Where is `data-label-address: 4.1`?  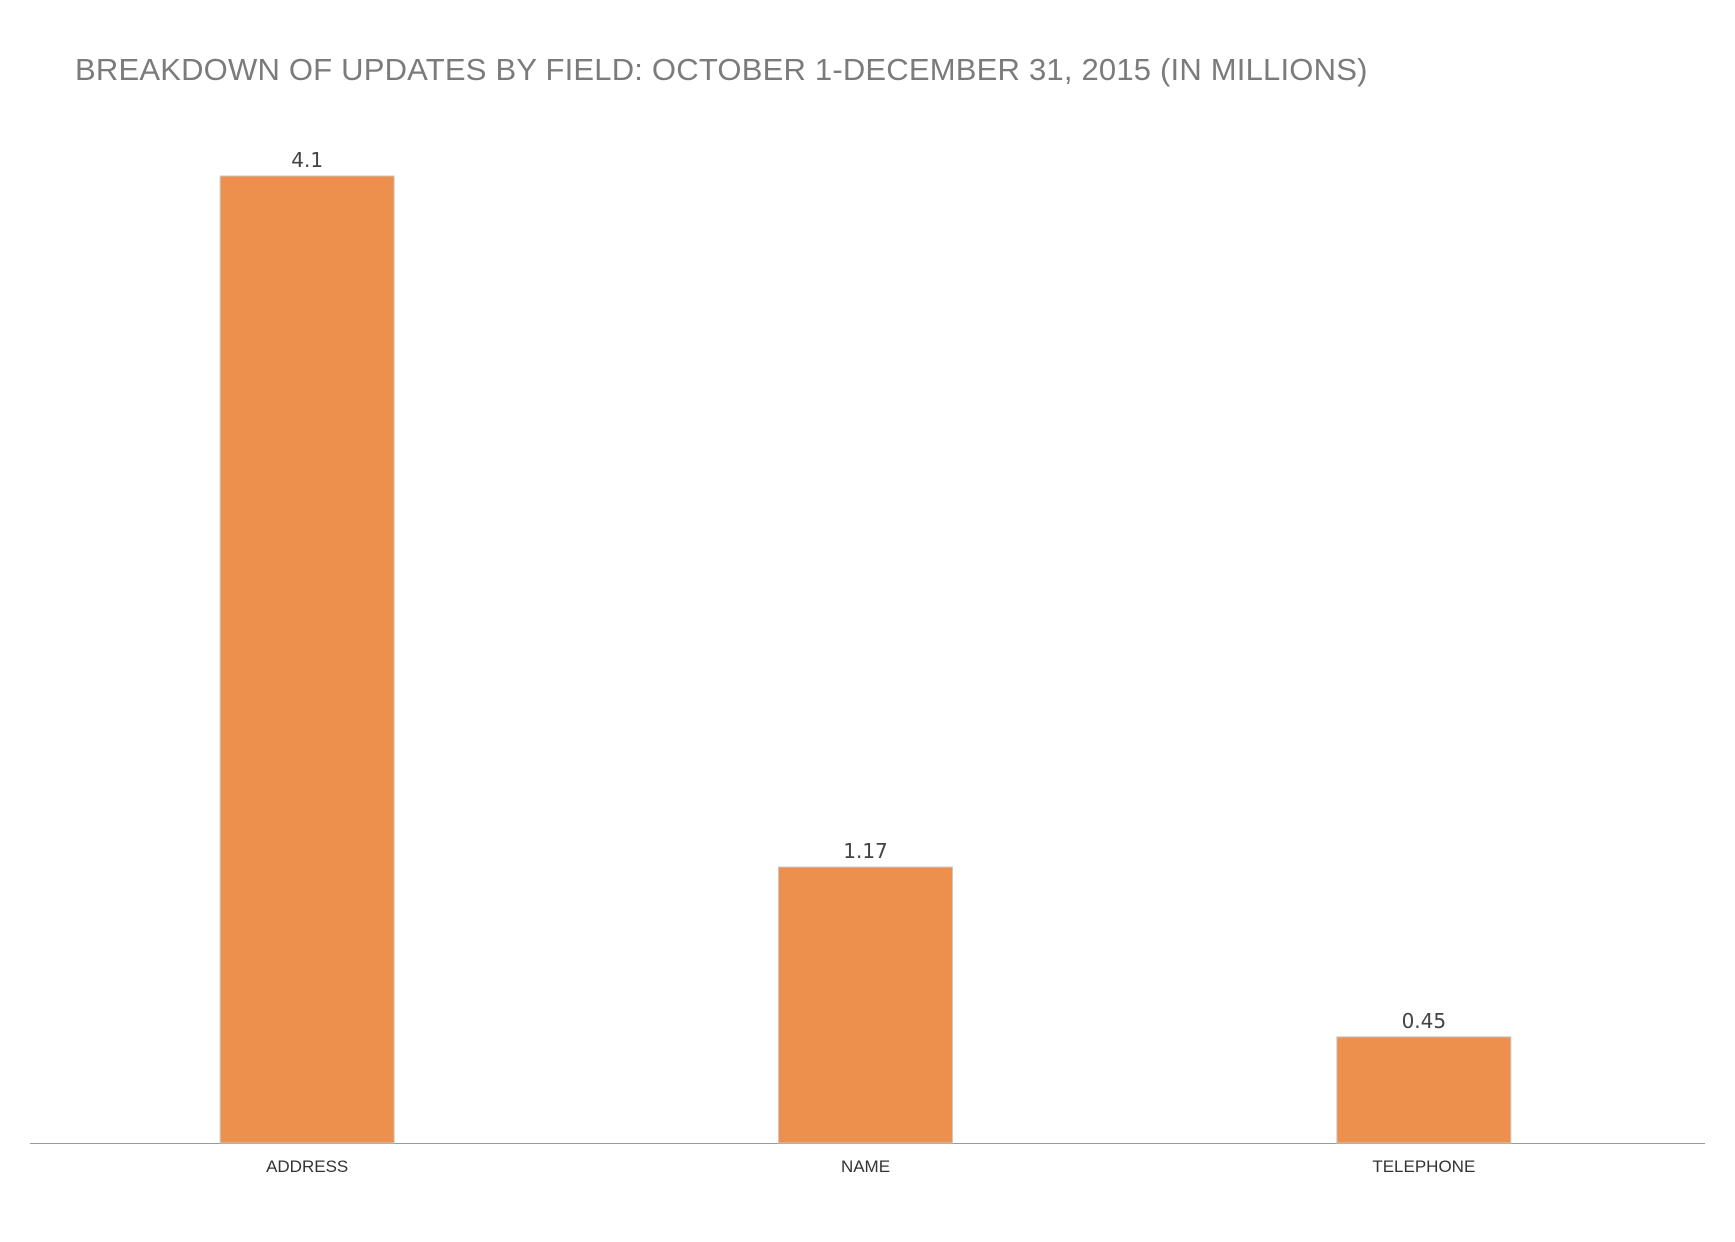
data-label-address: 4.1 is located at coordinates (307, 160).